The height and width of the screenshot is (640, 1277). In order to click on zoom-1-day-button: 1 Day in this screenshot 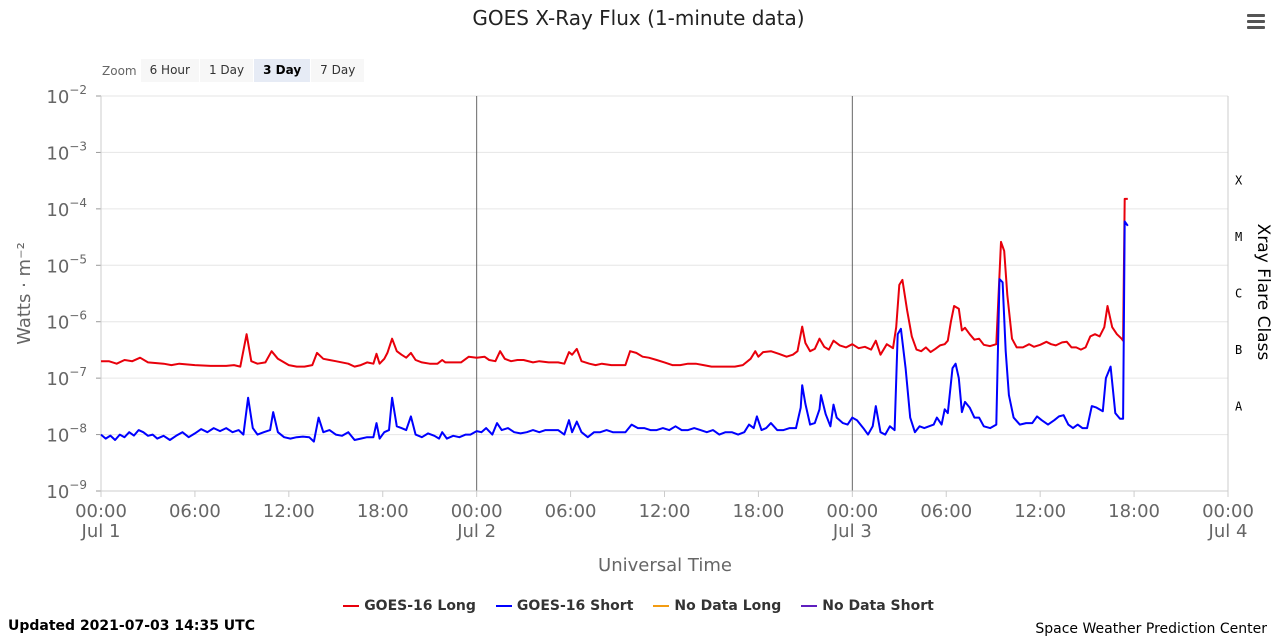, I will do `click(226, 70)`.